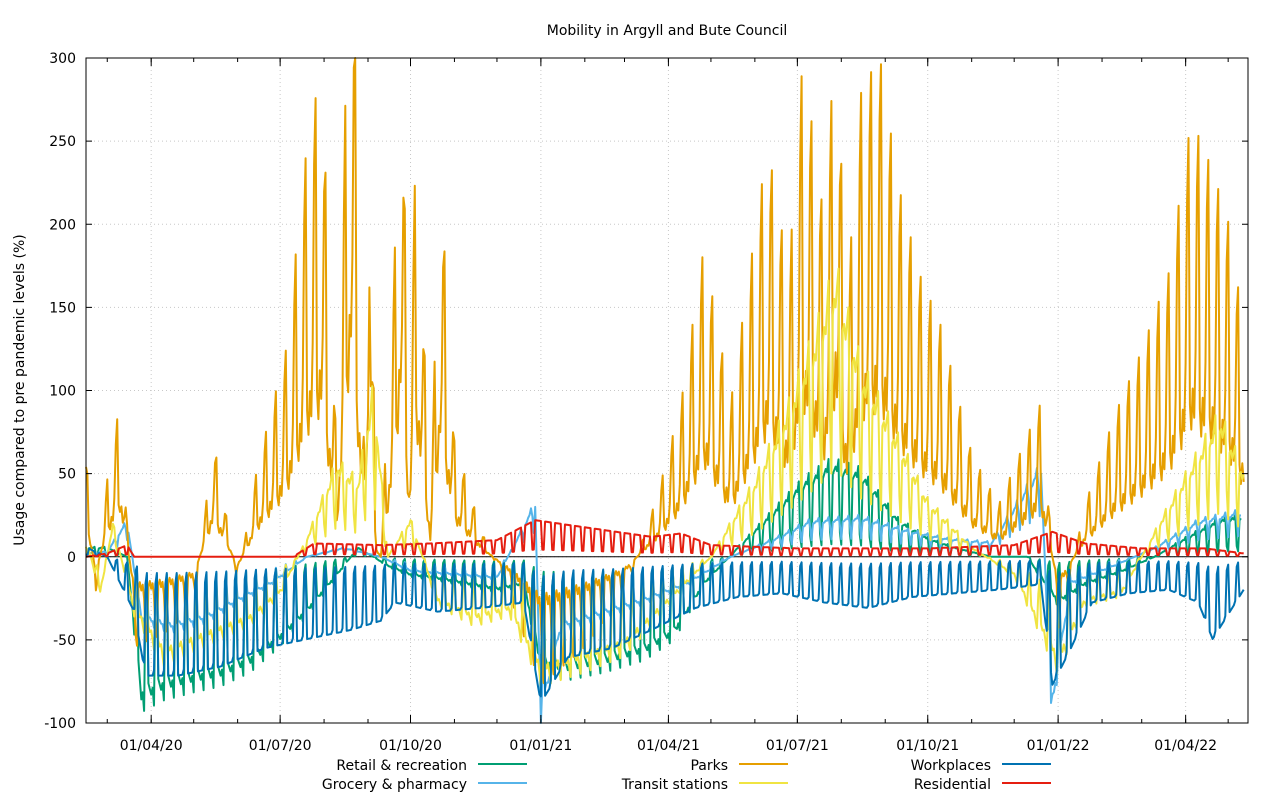 The image size is (1280, 800). Describe the element at coordinates (1185, 746) in the screenshot. I see `x-tick-label: 01/04/22` at that location.